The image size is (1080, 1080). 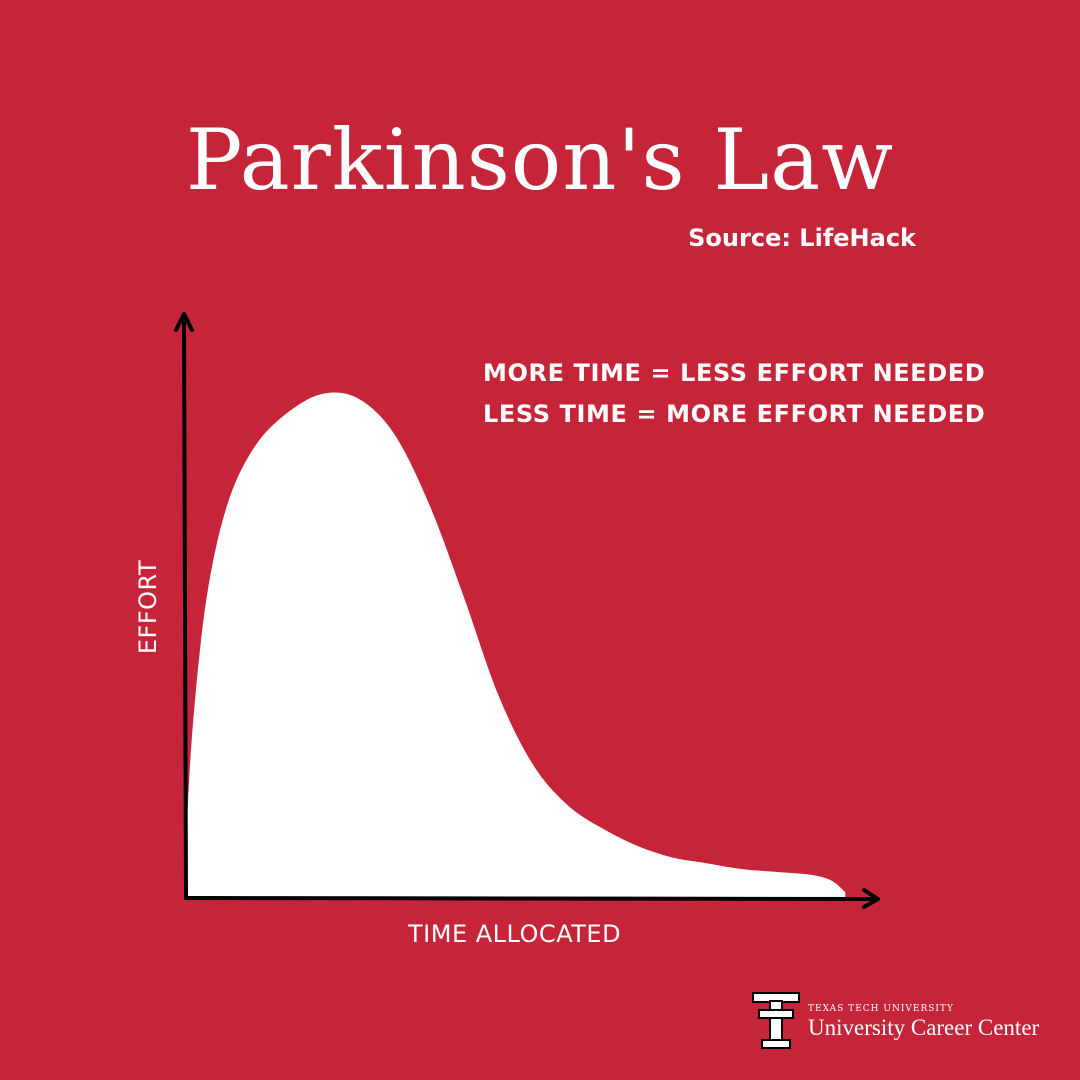 What do you see at coordinates (924, 1027) in the screenshot?
I see `logo-center-name: University Career Center` at bounding box center [924, 1027].